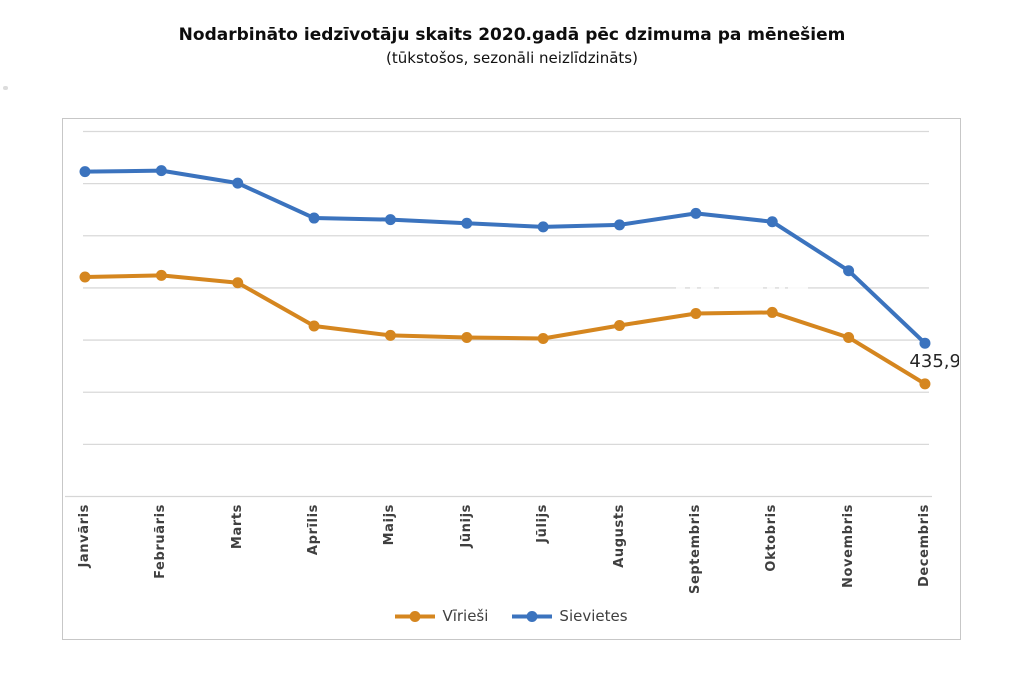  I want to click on data-point-viriesi-septembris, so click(696, 313).